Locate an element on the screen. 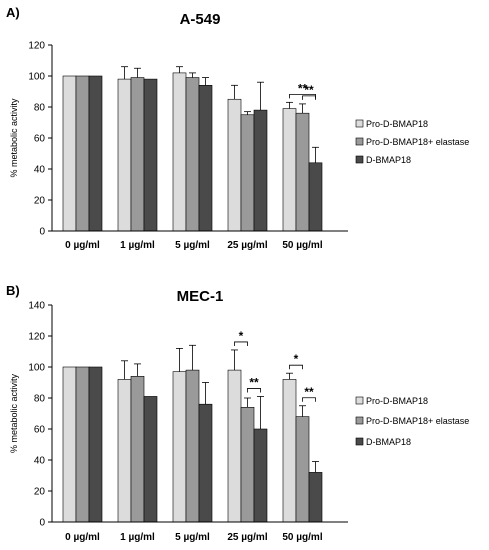 The height and width of the screenshot is (550, 489). chart-title: MEC-1 is located at coordinates (200, 296).